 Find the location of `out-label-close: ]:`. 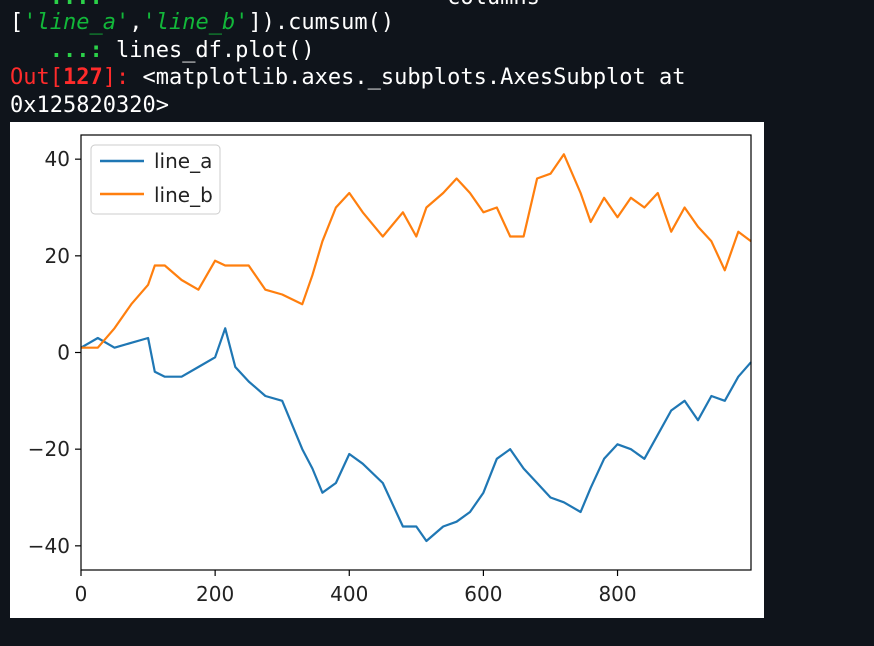

out-label-close: ]: is located at coordinates (116, 77).